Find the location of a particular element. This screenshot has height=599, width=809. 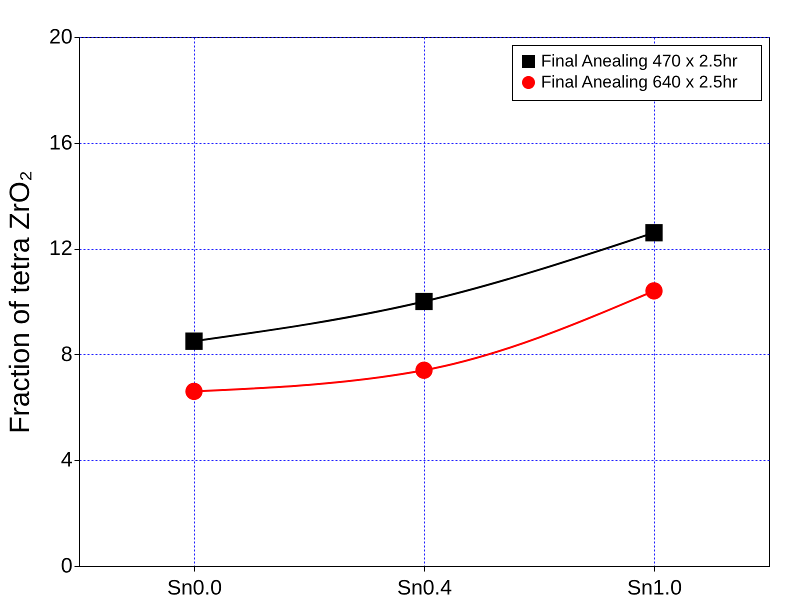

y-tick-label: 8 is located at coordinates (66, 354).